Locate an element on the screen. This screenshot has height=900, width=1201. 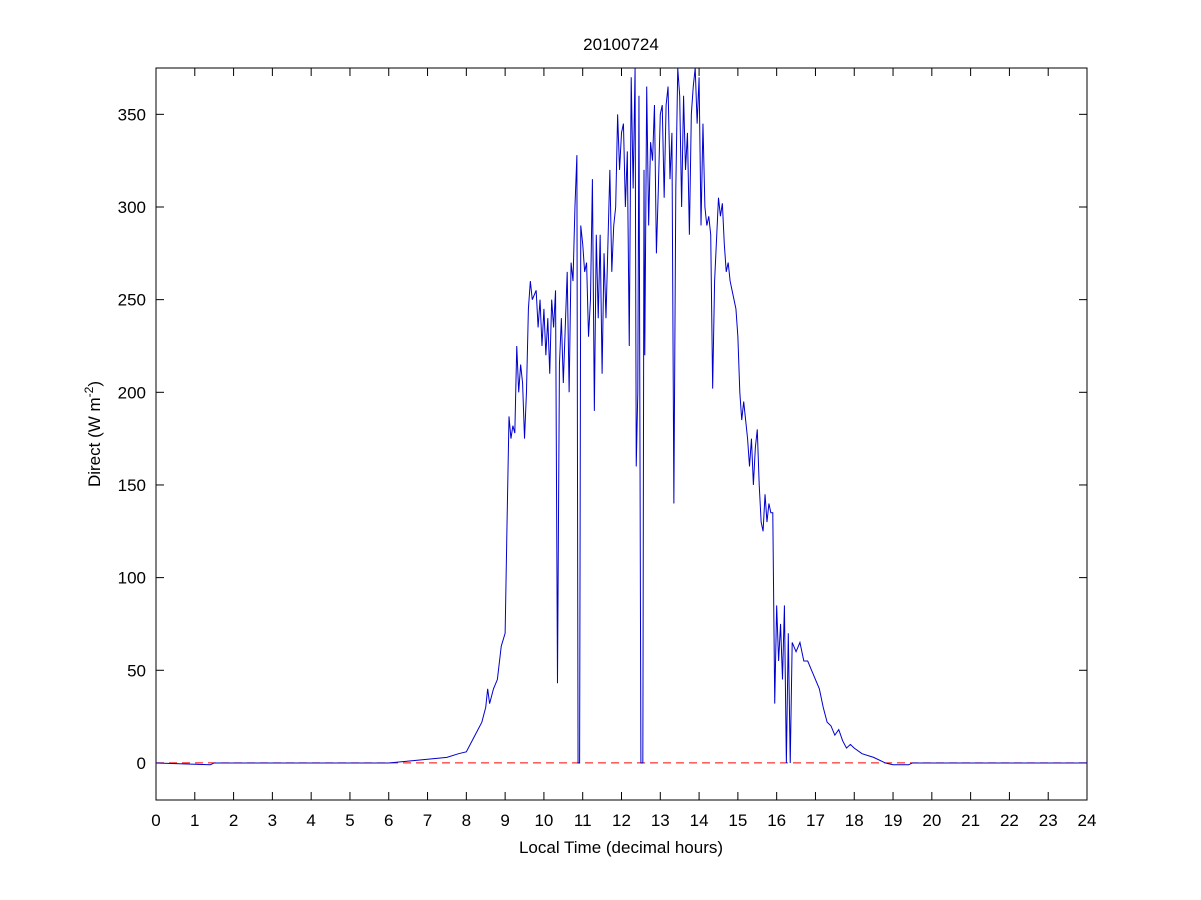
y-label-sup: -2 is located at coordinates (89, 391).